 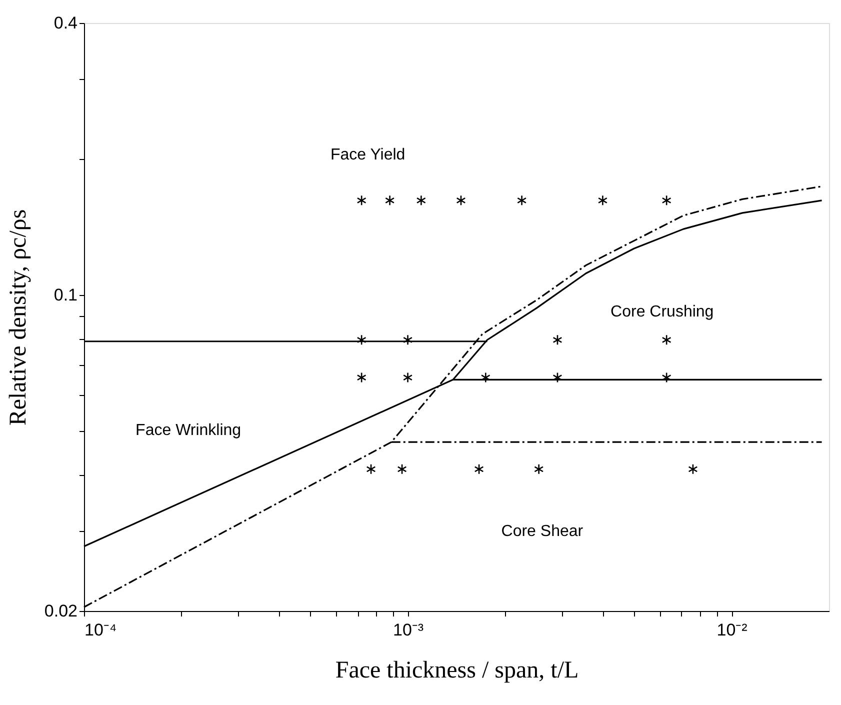 I want to click on x-tick-label: 10⁻³, so click(x=408, y=630).